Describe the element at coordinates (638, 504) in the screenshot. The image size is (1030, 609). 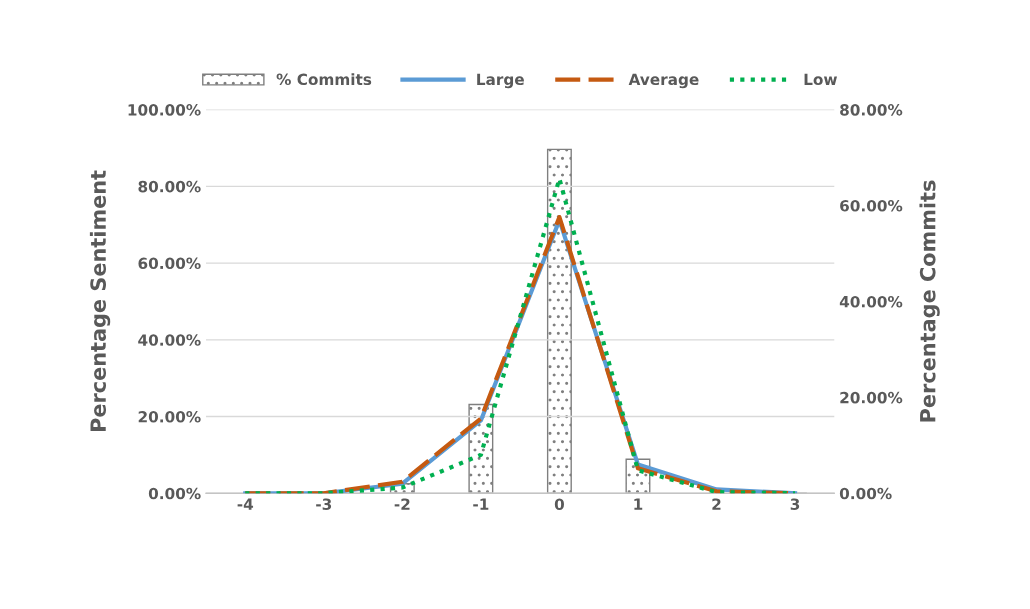
I see `x-tick-label: 1` at that location.